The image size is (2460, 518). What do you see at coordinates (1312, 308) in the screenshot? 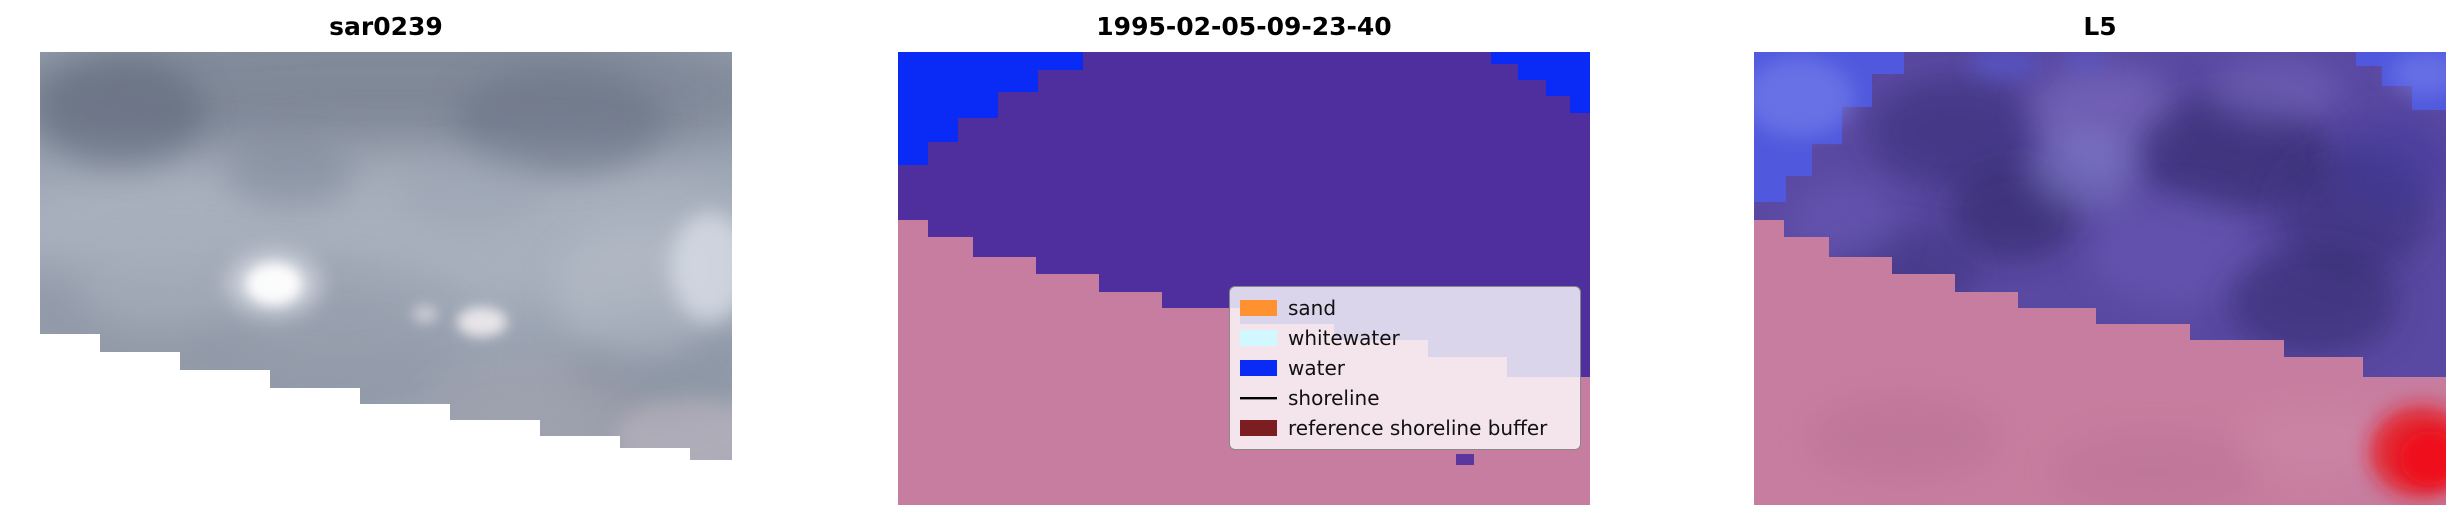
I see `legend-label-sand: sand` at bounding box center [1312, 308].